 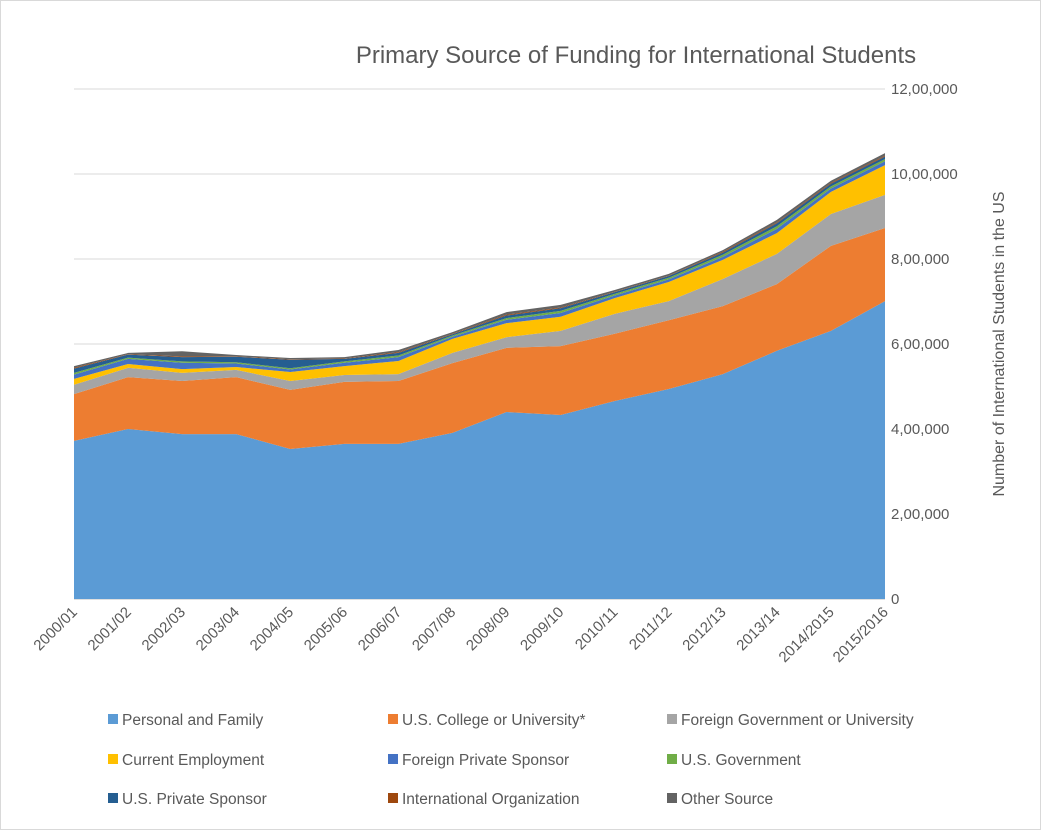 What do you see at coordinates (434, 629) in the screenshot?
I see `x-tick-label: 2007/08` at bounding box center [434, 629].